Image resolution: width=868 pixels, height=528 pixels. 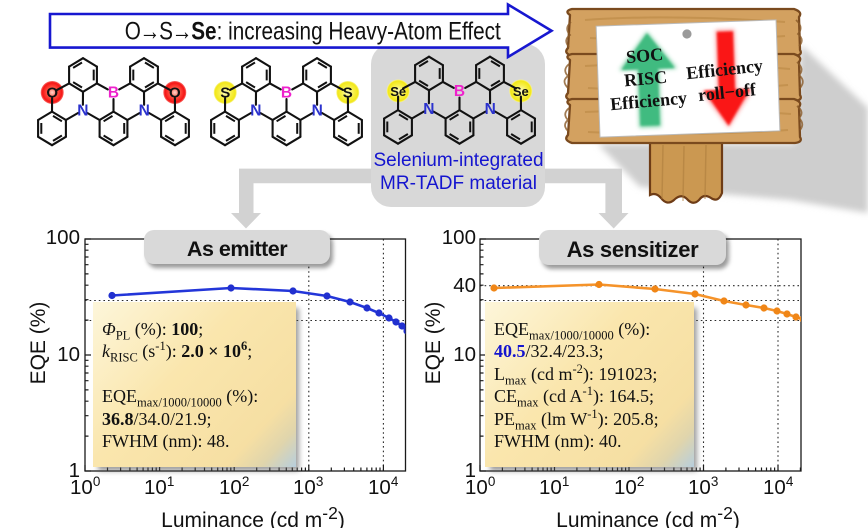 What do you see at coordinates (645, 79) in the screenshot?
I see `svg-text: RISC` at bounding box center [645, 79].